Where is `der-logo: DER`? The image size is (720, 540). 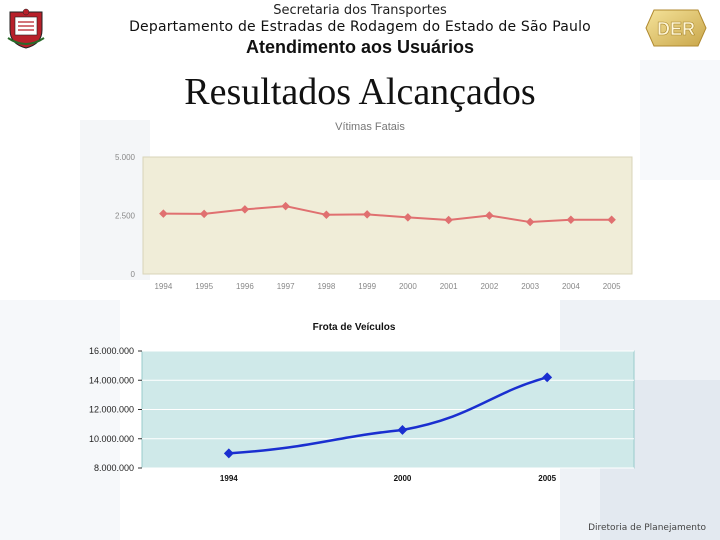
der-logo: DER is located at coordinates (676, 28).